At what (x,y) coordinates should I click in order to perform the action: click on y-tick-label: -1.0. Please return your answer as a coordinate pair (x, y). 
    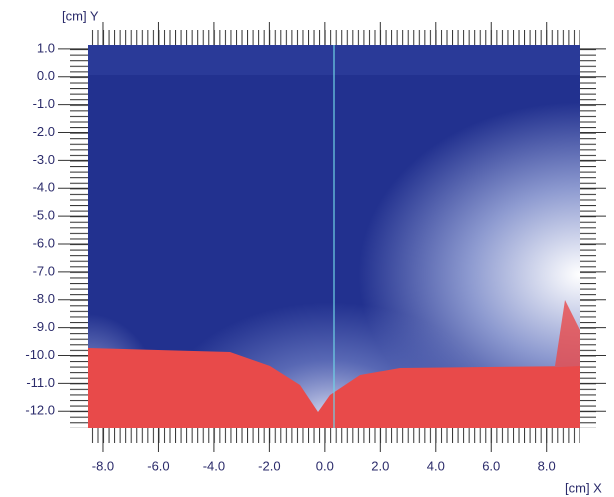
    Looking at the image, I should click on (44, 103).